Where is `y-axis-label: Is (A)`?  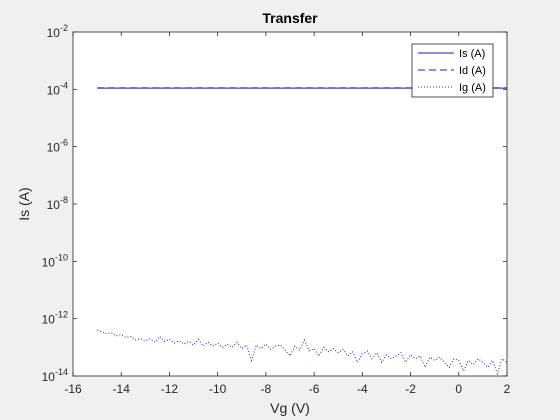 y-axis-label: Is (A) is located at coordinates (24, 203).